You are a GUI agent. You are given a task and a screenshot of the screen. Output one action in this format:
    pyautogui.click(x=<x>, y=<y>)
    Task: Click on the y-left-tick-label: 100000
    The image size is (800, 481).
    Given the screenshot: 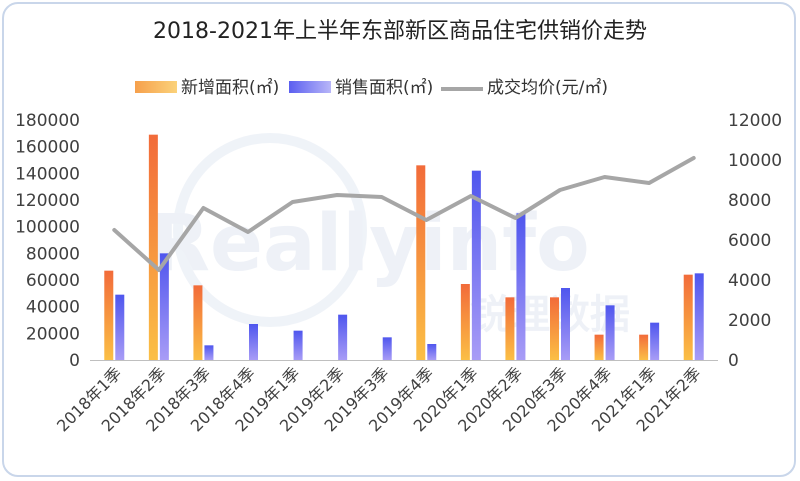 What is the action you would take?
    pyautogui.click(x=47, y=228)
    